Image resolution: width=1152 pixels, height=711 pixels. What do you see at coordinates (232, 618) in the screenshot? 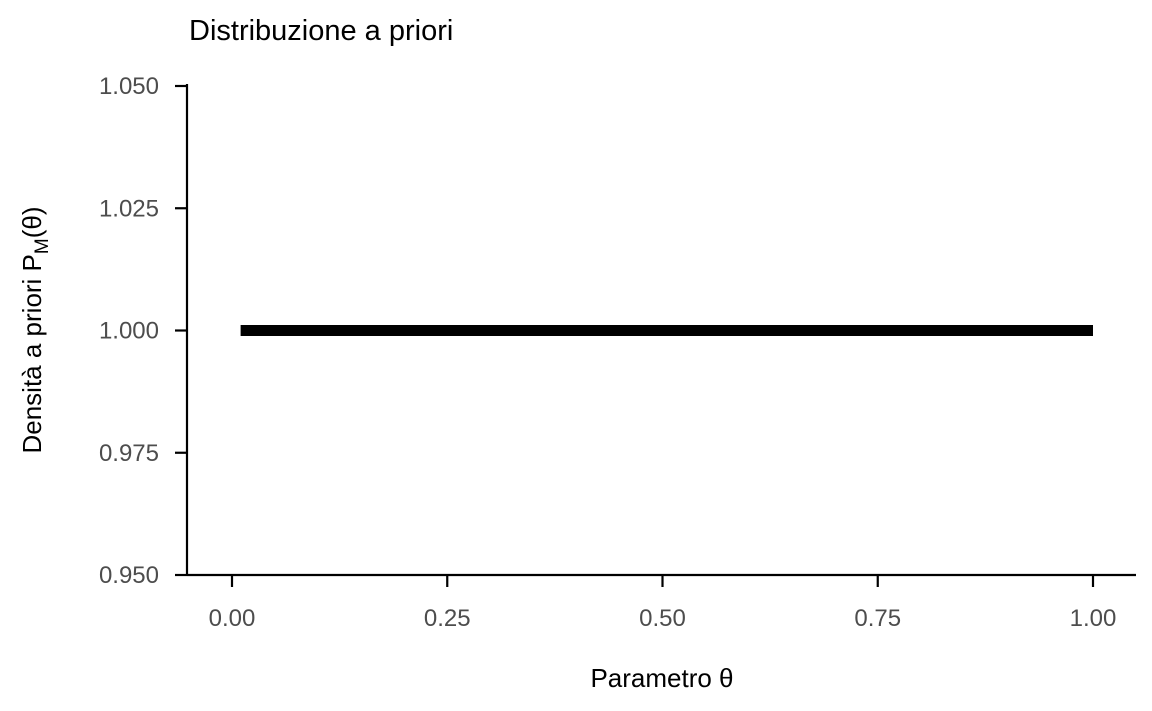
I see `x-tick-label: 0.00` at bounding box center [232, 618].